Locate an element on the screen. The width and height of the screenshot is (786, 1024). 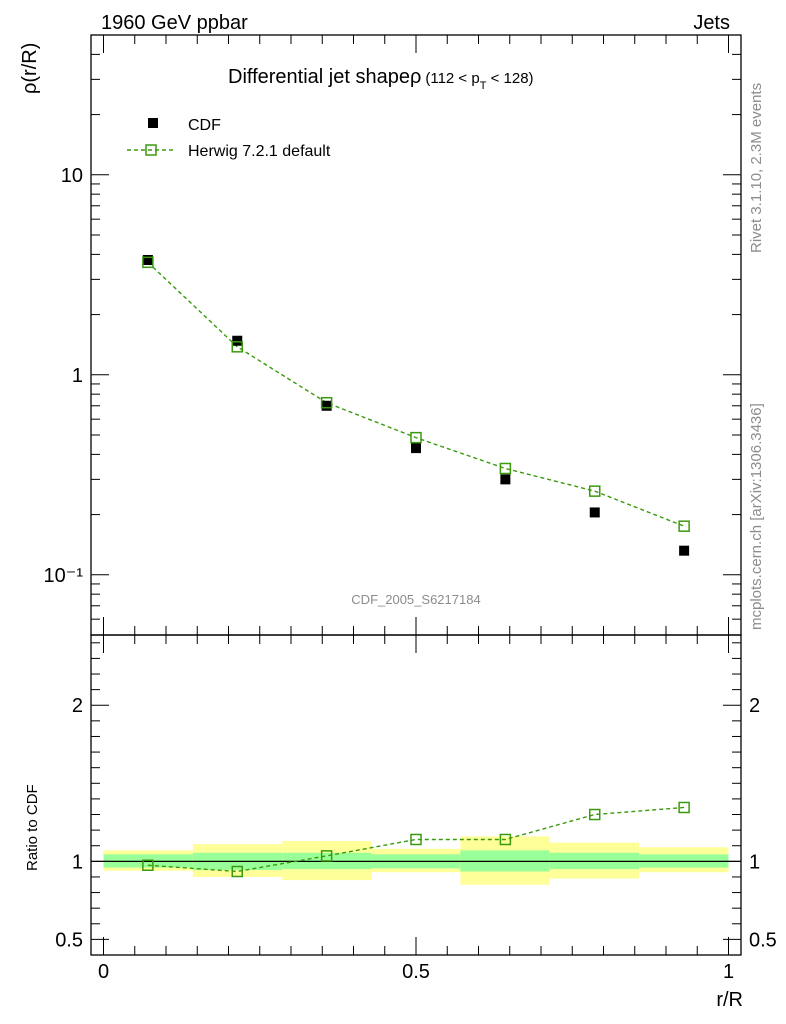
plot-title: Differential jet shapeρ (112 < pT < 128) is located at coordinates (381, 79).